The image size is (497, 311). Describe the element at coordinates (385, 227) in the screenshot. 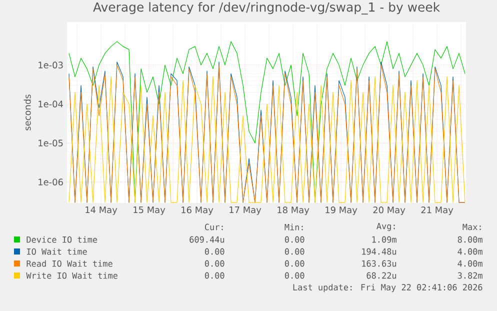

I see `text: Avg:` at that location.